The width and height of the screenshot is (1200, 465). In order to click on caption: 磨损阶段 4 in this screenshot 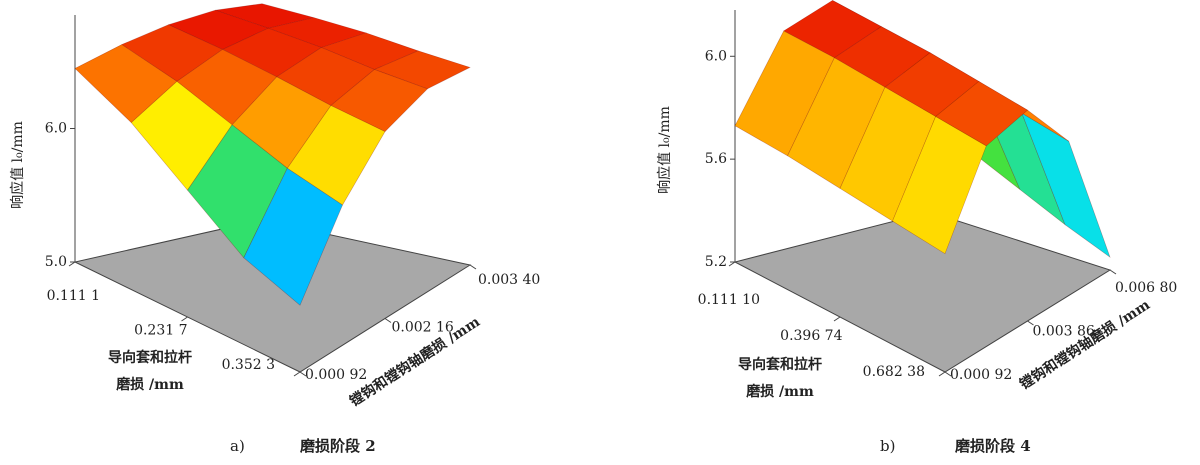, I will do `click(992, 446)`.